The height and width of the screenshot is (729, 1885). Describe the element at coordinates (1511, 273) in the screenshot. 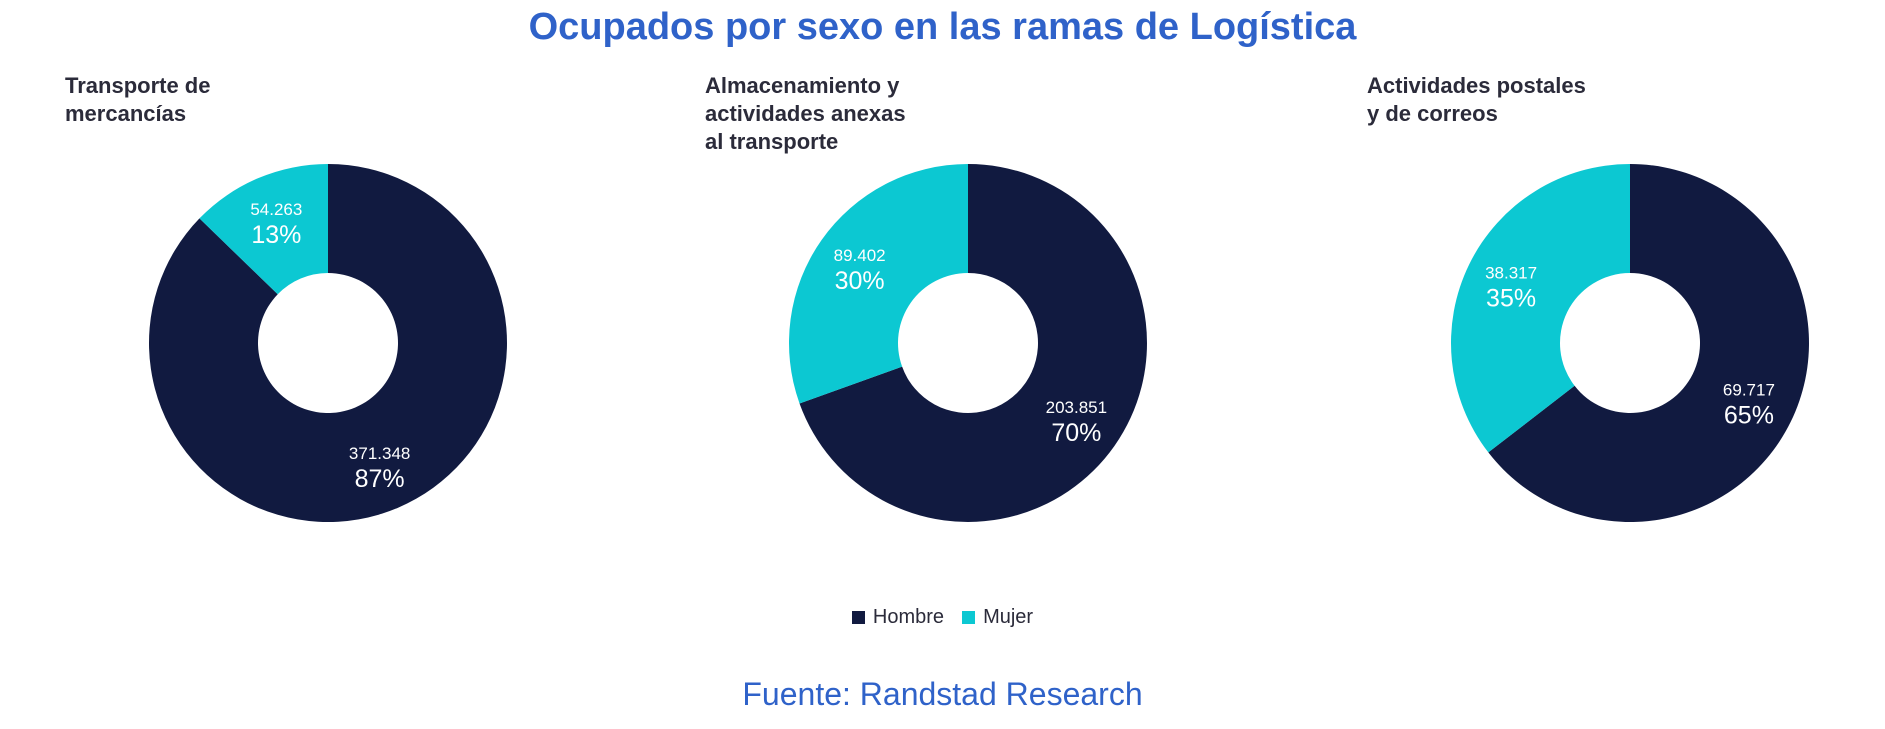

I see `slice-value-label: 38.317` at that location.